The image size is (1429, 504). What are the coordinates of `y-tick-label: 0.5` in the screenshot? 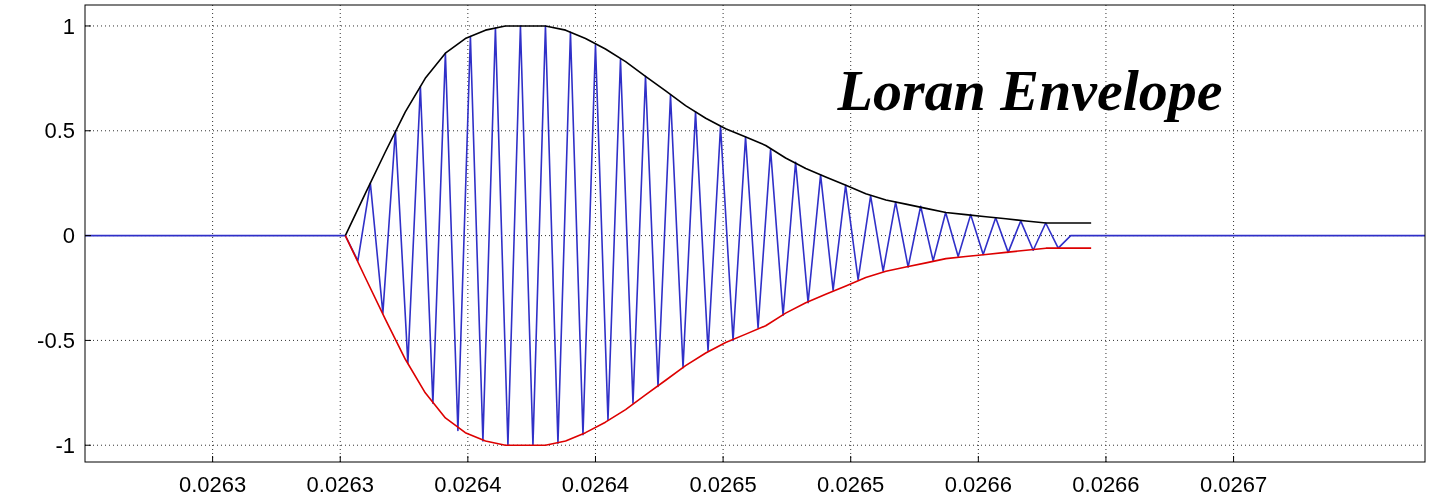 It's located at (59, 131).